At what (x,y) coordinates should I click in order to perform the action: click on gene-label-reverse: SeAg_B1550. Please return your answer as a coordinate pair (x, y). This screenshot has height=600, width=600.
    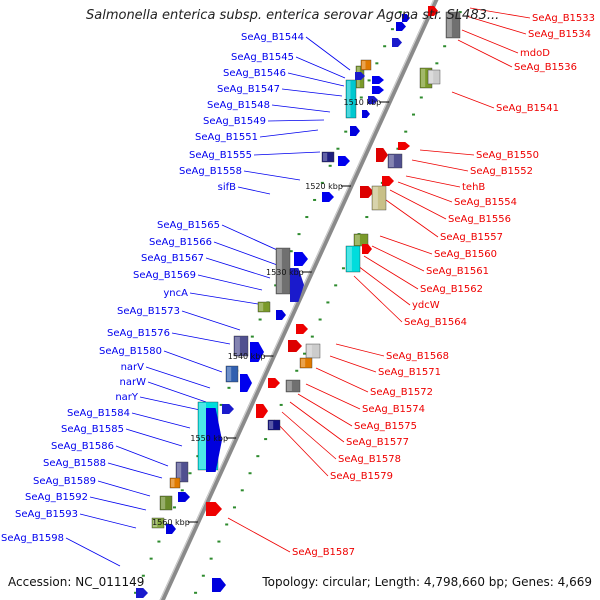
    Looking at the image, I should click on (507, 155).